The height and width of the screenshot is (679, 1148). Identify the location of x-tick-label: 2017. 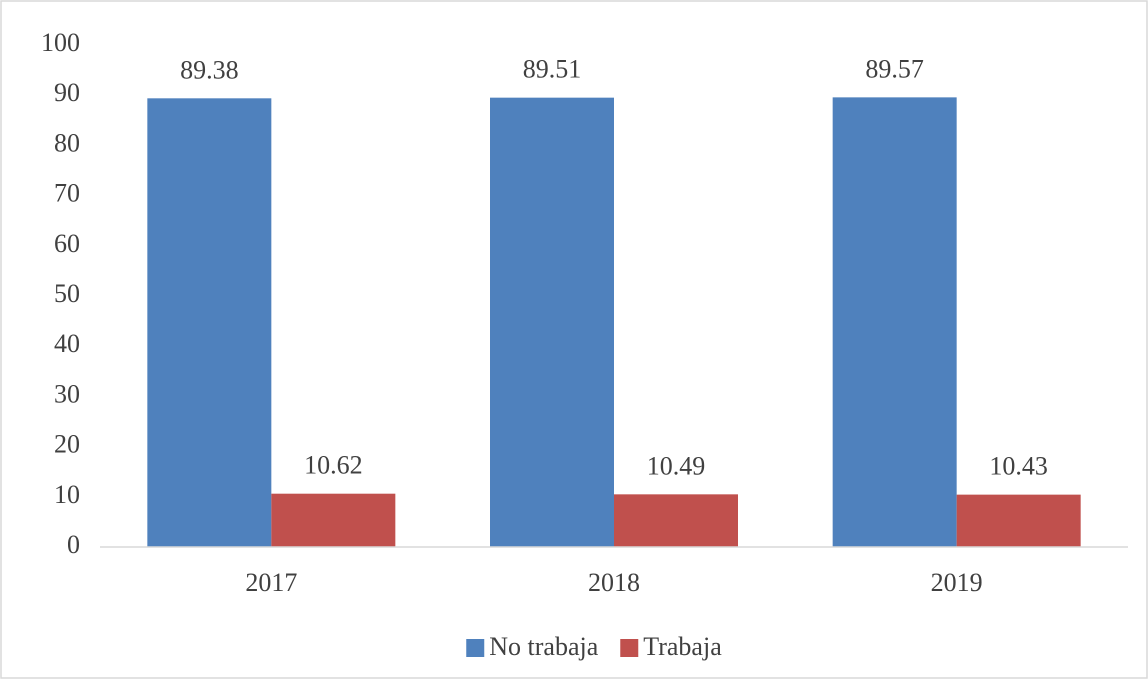
(271, 582).